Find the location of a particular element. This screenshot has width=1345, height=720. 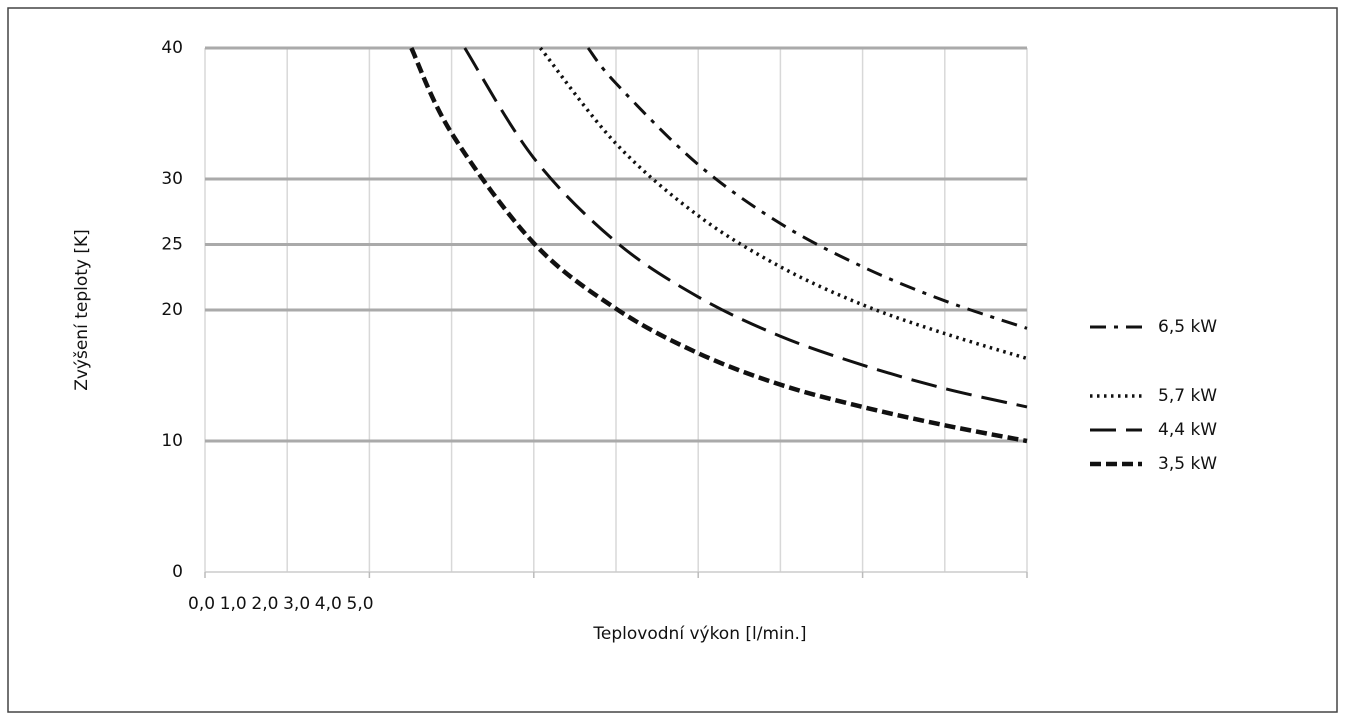

y-tick-label: 10 is located at coordinates (172, 441).